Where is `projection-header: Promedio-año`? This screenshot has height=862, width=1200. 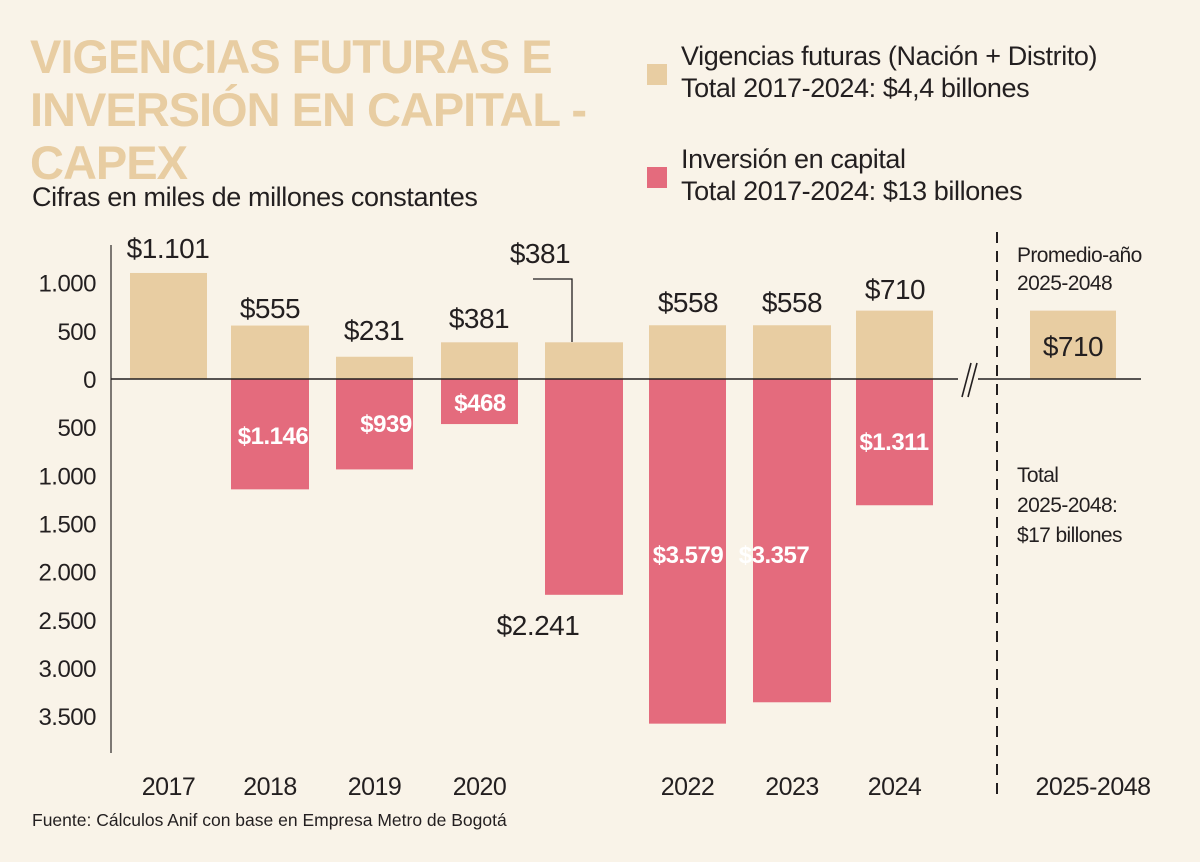 projection-header: Promedio-año is located at coordinates (1079, 255).